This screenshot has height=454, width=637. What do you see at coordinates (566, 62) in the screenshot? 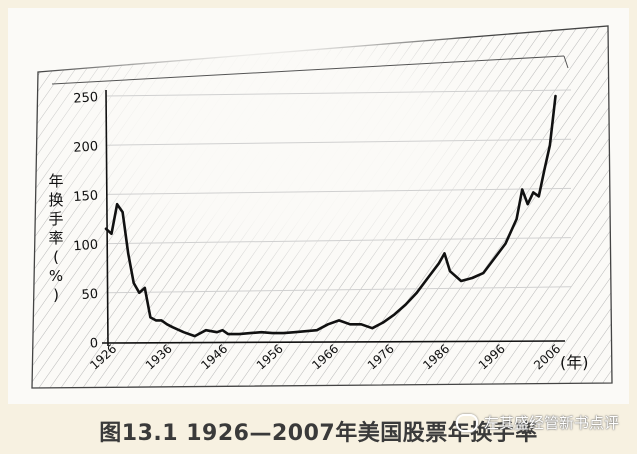
I see `frame-corner` at bounding box center [566, 62].